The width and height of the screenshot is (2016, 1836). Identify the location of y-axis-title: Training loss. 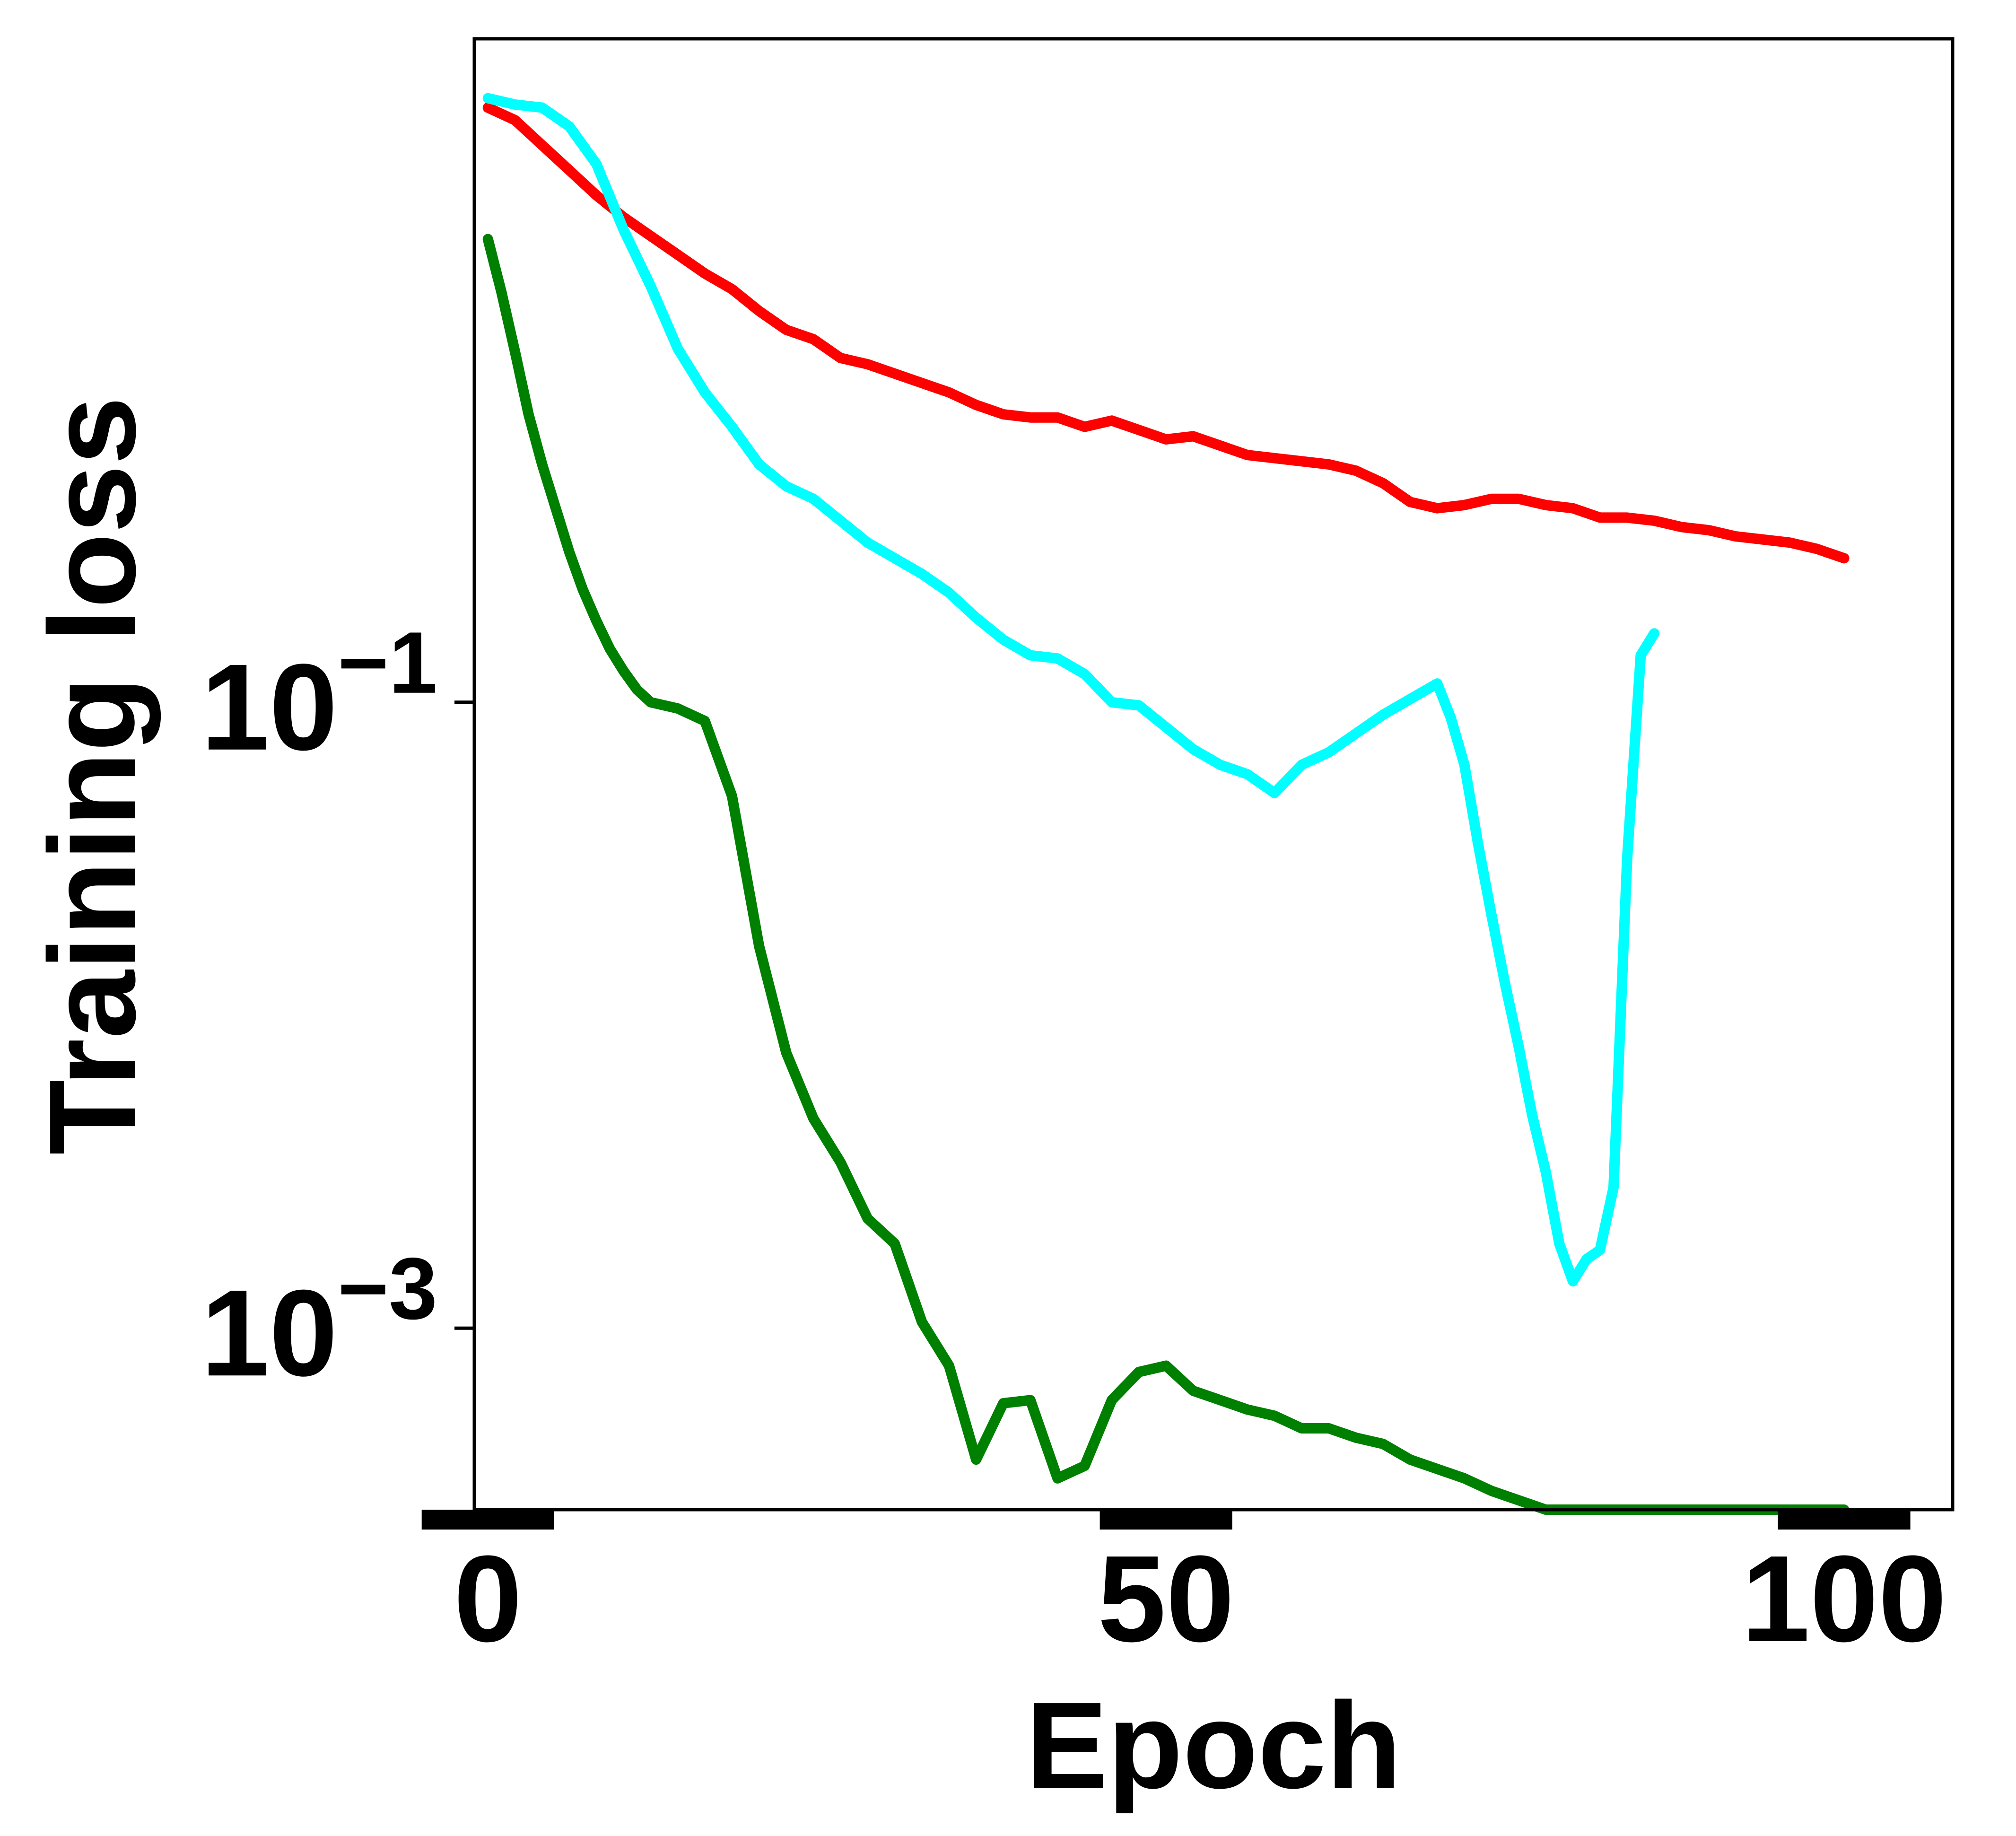
(93, 775).